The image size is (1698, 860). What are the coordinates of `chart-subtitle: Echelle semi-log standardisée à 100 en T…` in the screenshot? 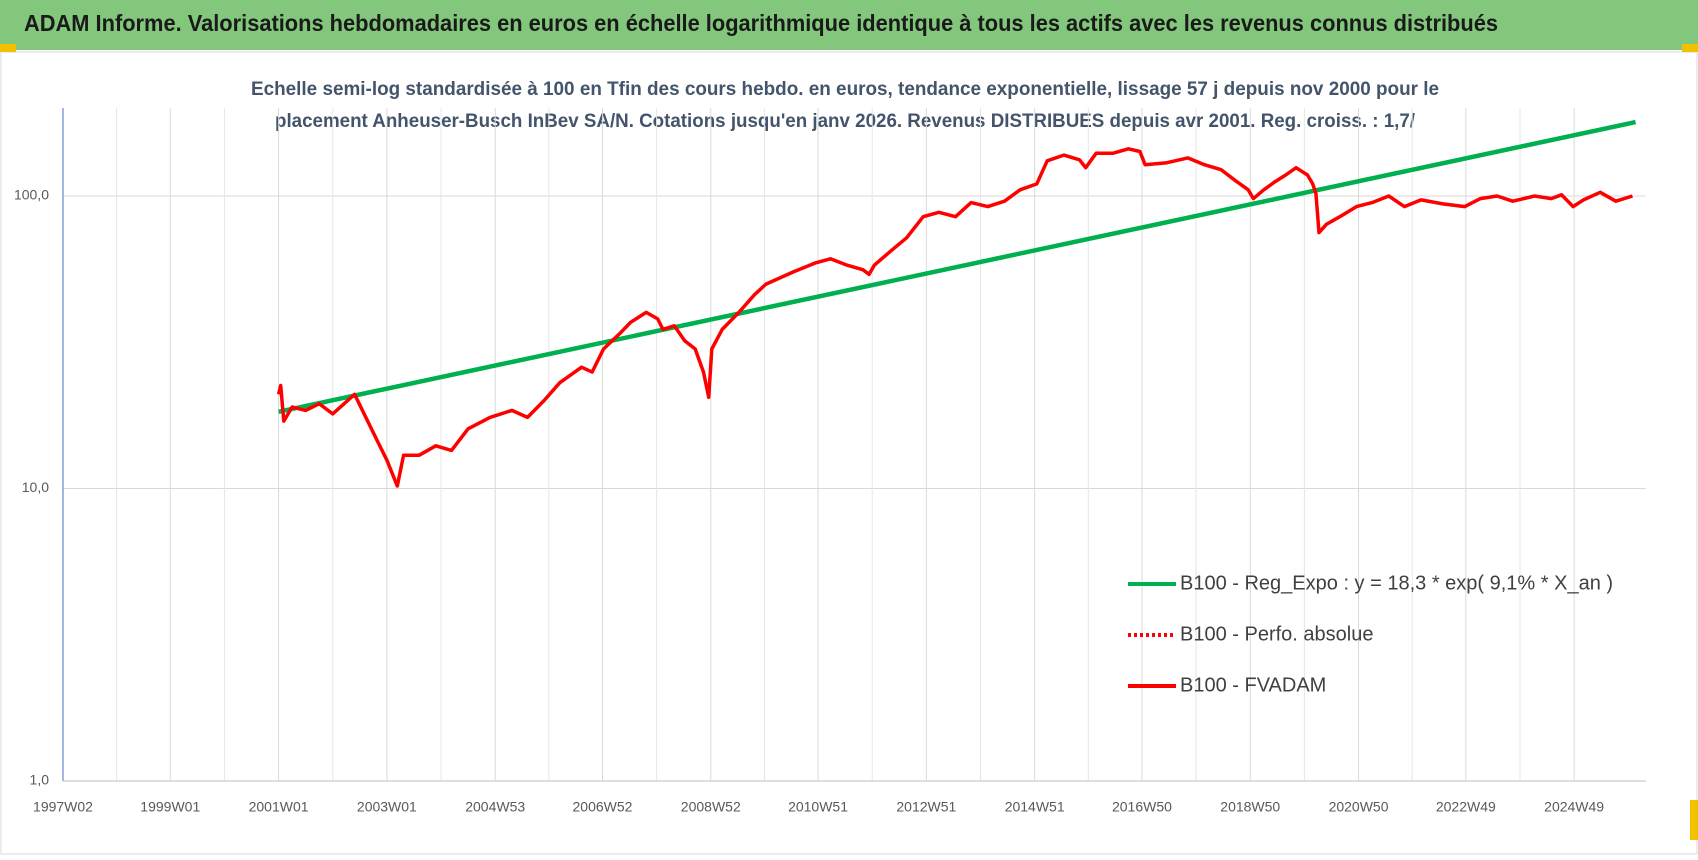 It's located at (845, 89).